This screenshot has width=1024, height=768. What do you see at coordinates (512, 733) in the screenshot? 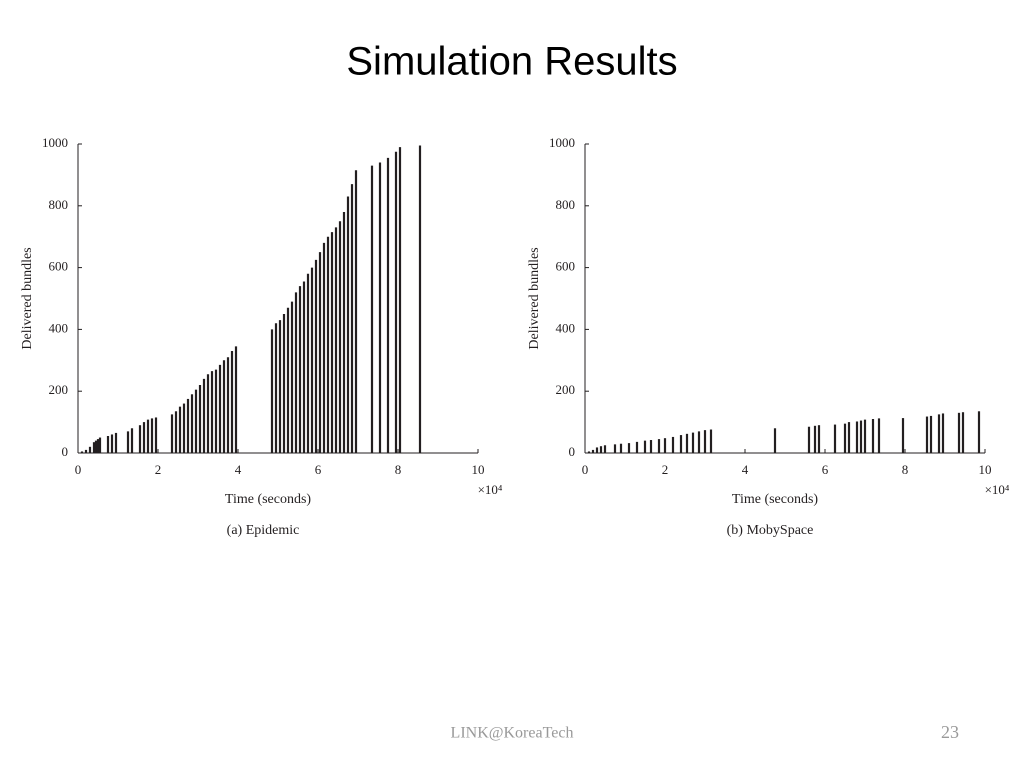
I see `footer: LINK@KoreaTech` at bounding box center [512, 733].